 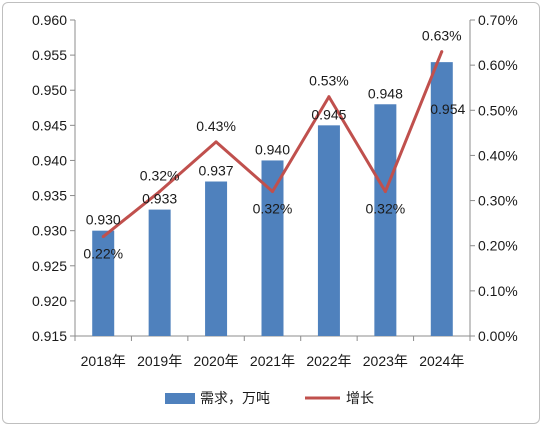 I want to click on x-tick-label: 2020年, so click(x=215, y=361).